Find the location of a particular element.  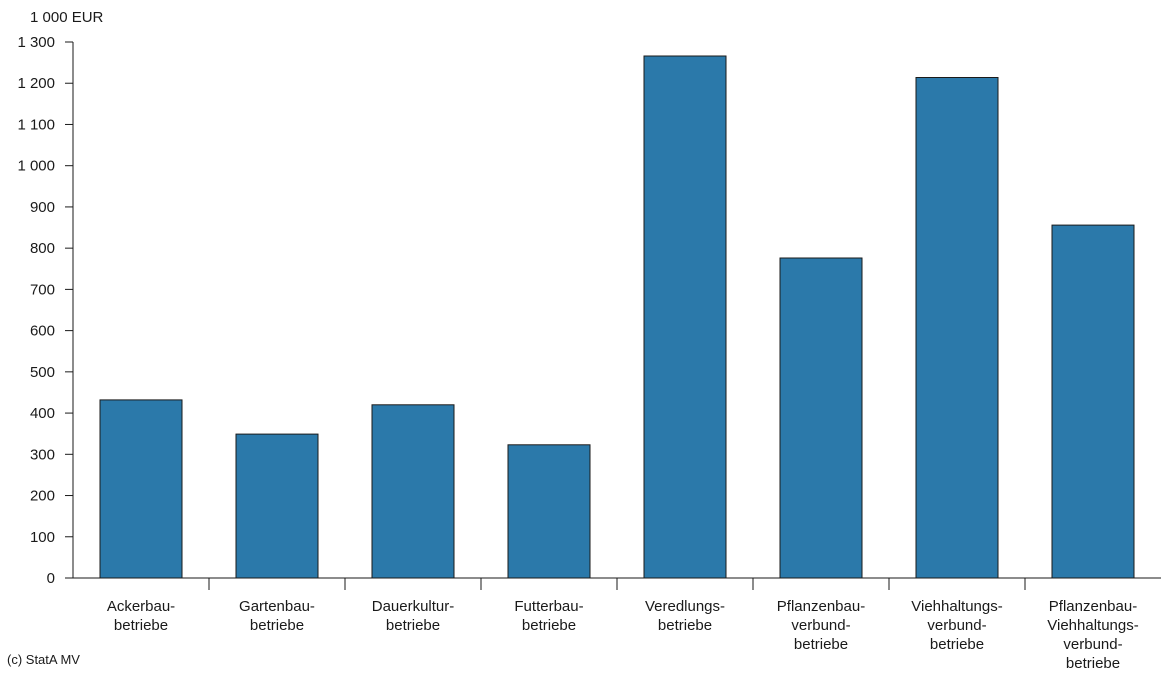

x-category-label: Viehhaltungs-verbund-betriebe is located at coordinates (956, 625).